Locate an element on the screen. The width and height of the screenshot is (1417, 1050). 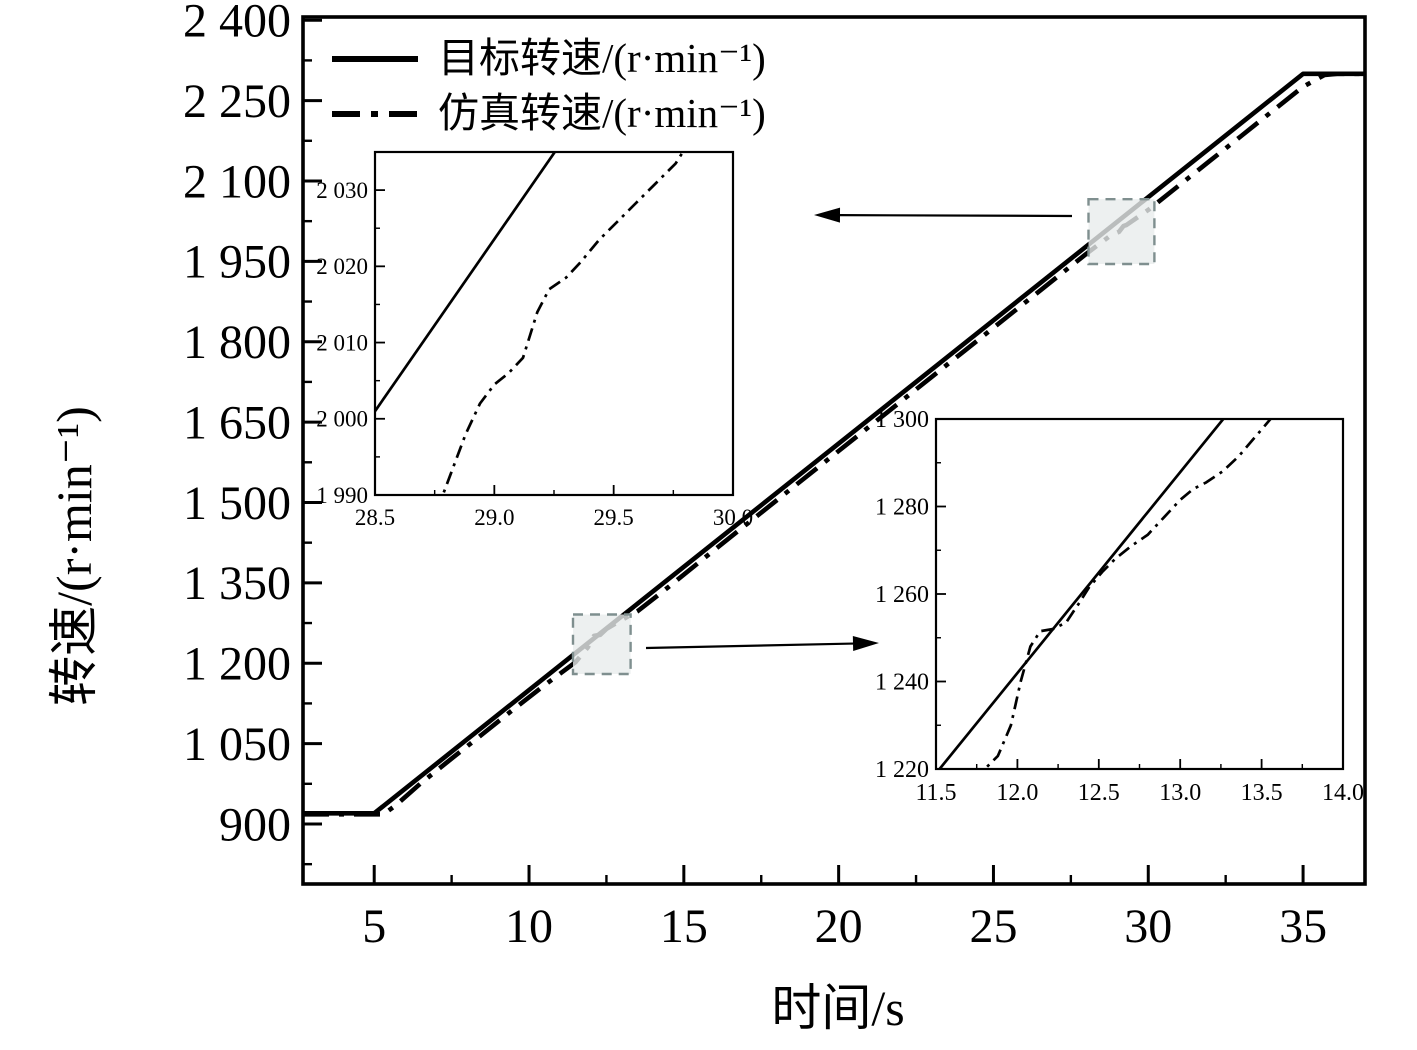
y-tick-label: 1 950 is located at coordinates (237, 262).